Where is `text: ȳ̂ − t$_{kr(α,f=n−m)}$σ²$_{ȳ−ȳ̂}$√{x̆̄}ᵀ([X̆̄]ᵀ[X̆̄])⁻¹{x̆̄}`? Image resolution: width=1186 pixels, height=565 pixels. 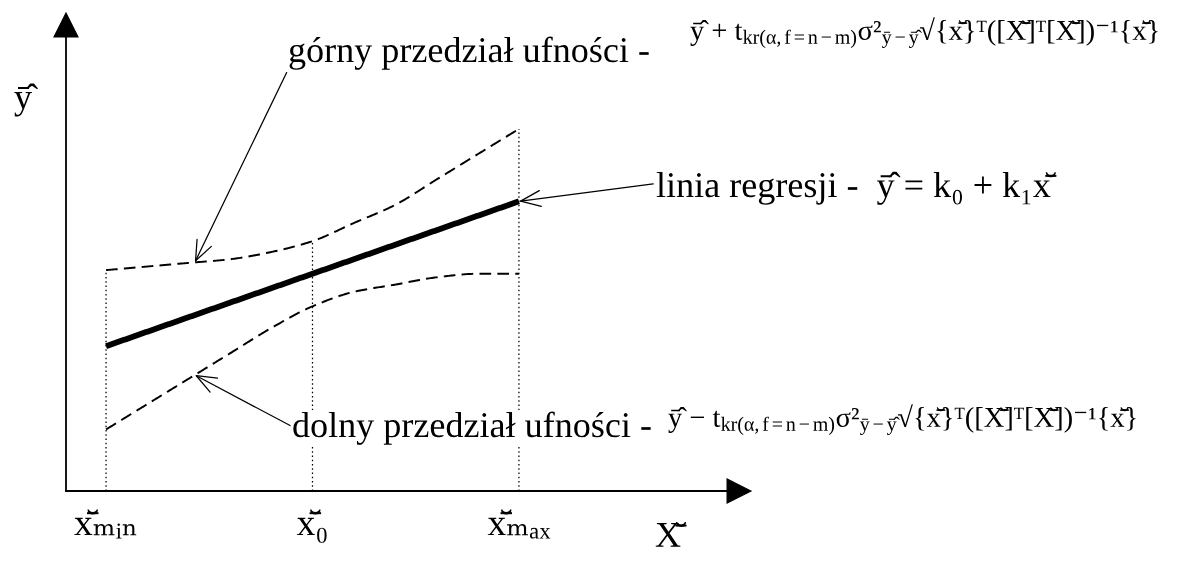
text: ȳ̂ − t$_{kr(α,f=n−m)}$σ²$_{ȳ−ȳ̂}$√{x̆̄}ᵀ([X̆̄]ᵀ[X̆̄])⁻¹{x̆̄} is located at coordinates (902, 419).